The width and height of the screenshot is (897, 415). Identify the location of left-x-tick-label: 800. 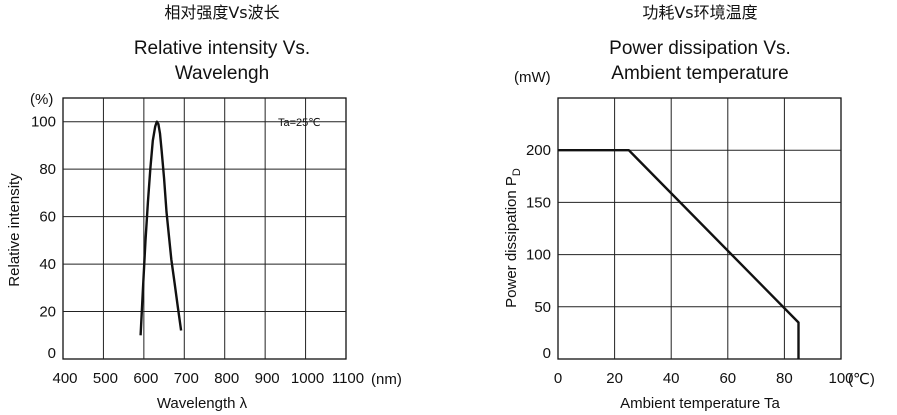
(226, 378).